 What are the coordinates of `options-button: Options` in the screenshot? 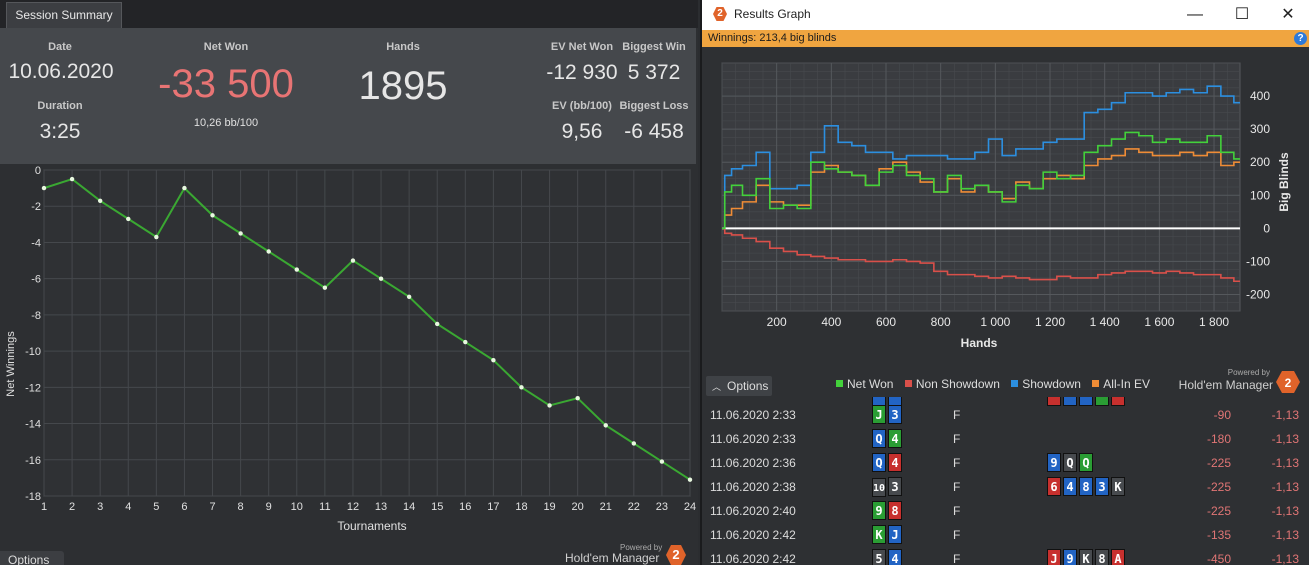 It's located at (32, 558).